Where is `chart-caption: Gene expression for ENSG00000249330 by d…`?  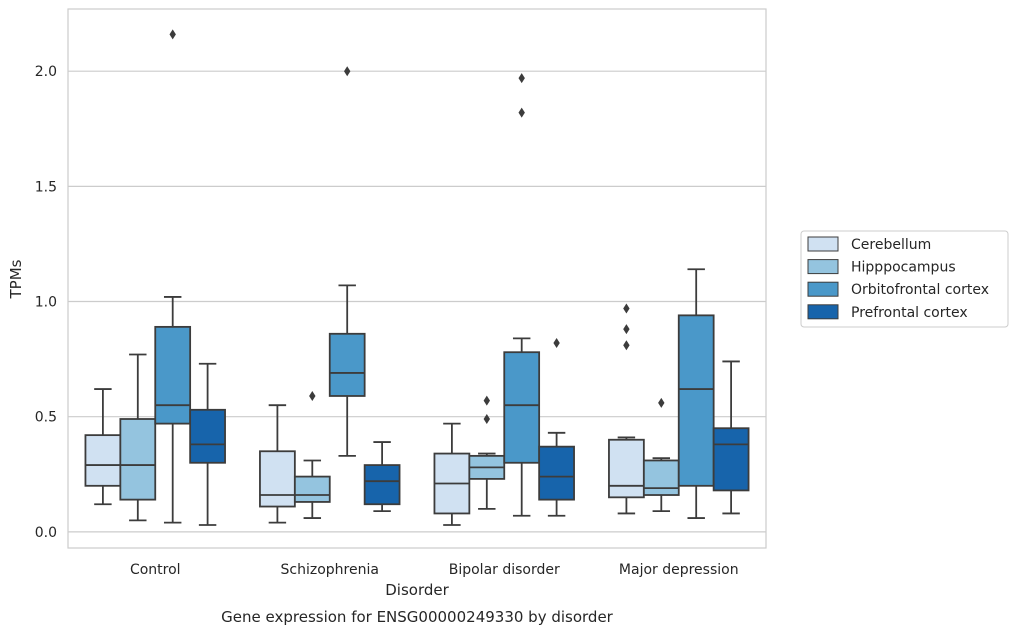
chart-caption: Gene expression for ENSG00000249330 by d… is located at coordinates (417, 617).